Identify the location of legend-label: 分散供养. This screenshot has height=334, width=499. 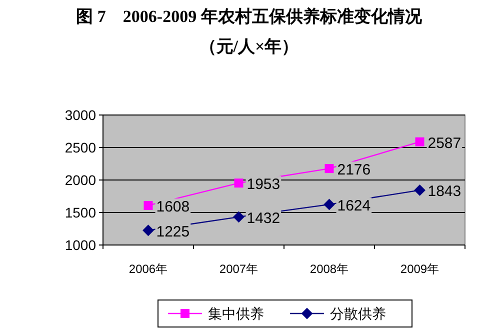
(358, 314).